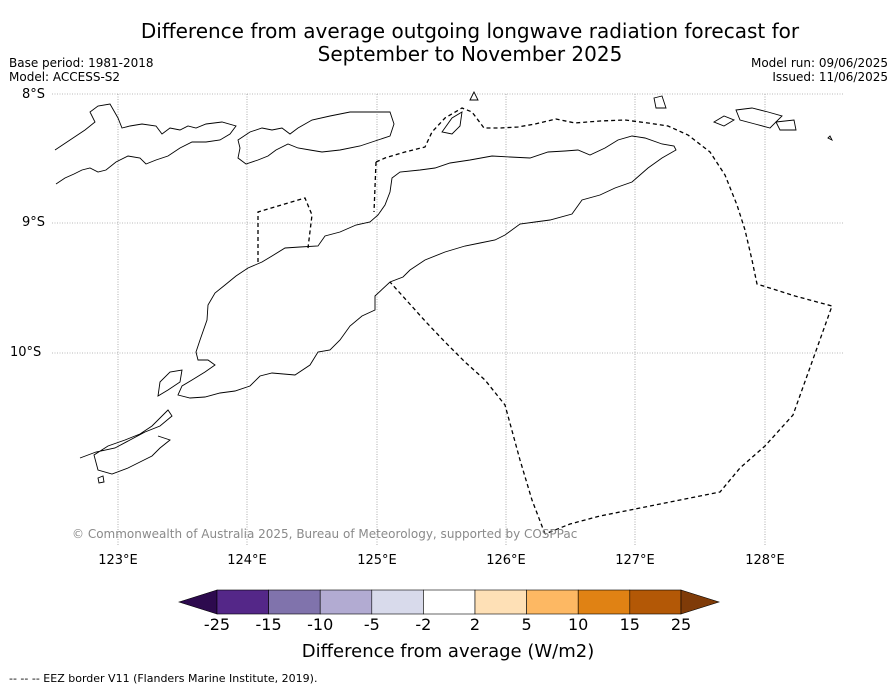 This screenshot has height=690, width=896. I want to click on colorbar-tick: 2, so click(475, 624).